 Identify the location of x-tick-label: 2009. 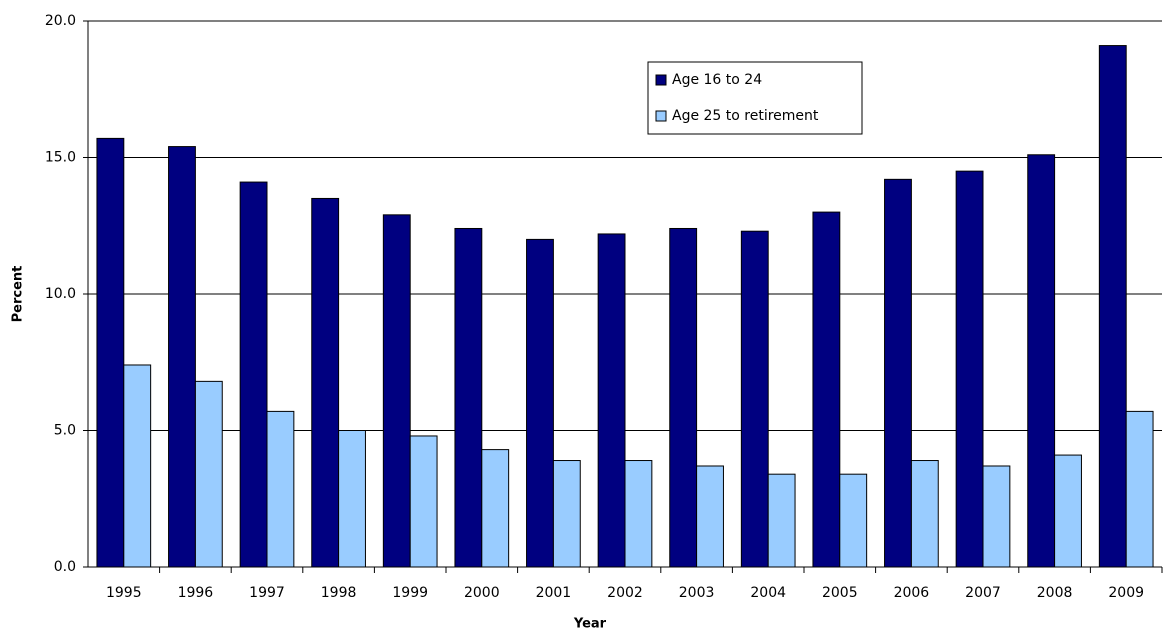
(1126, 593).